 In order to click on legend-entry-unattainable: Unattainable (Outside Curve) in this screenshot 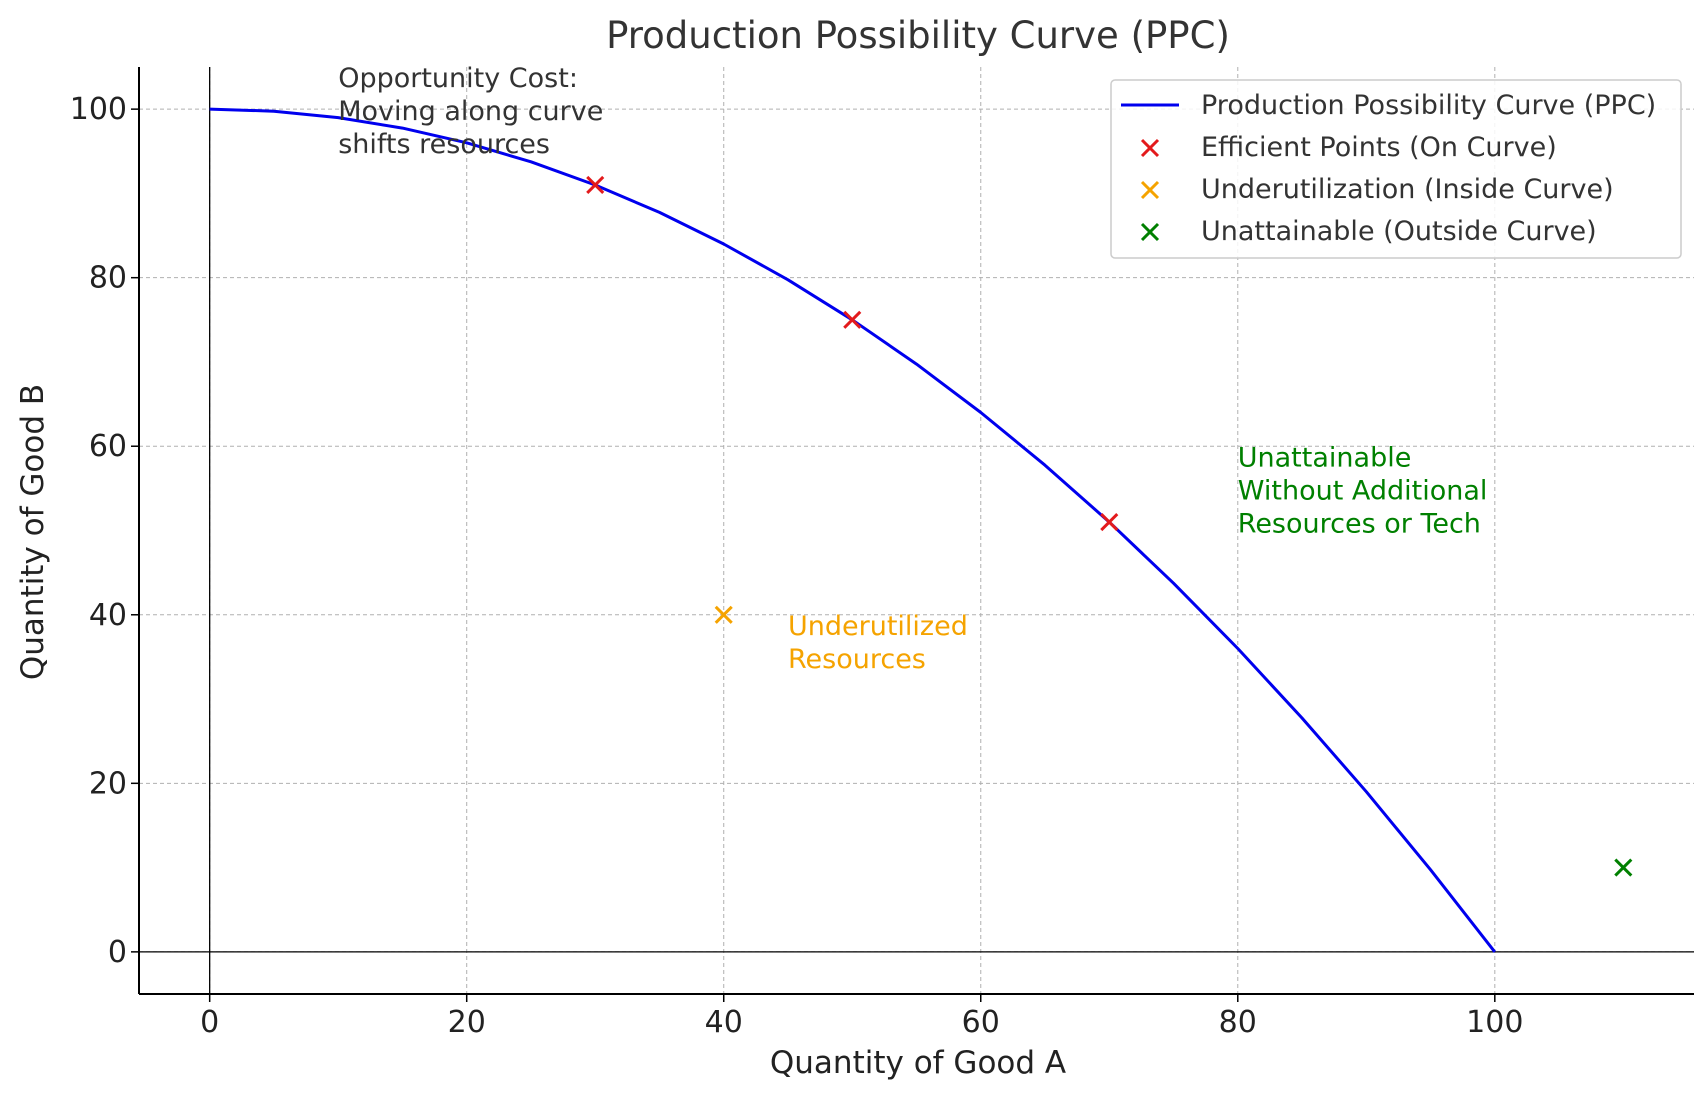, I will do `click(1368, 231)`.